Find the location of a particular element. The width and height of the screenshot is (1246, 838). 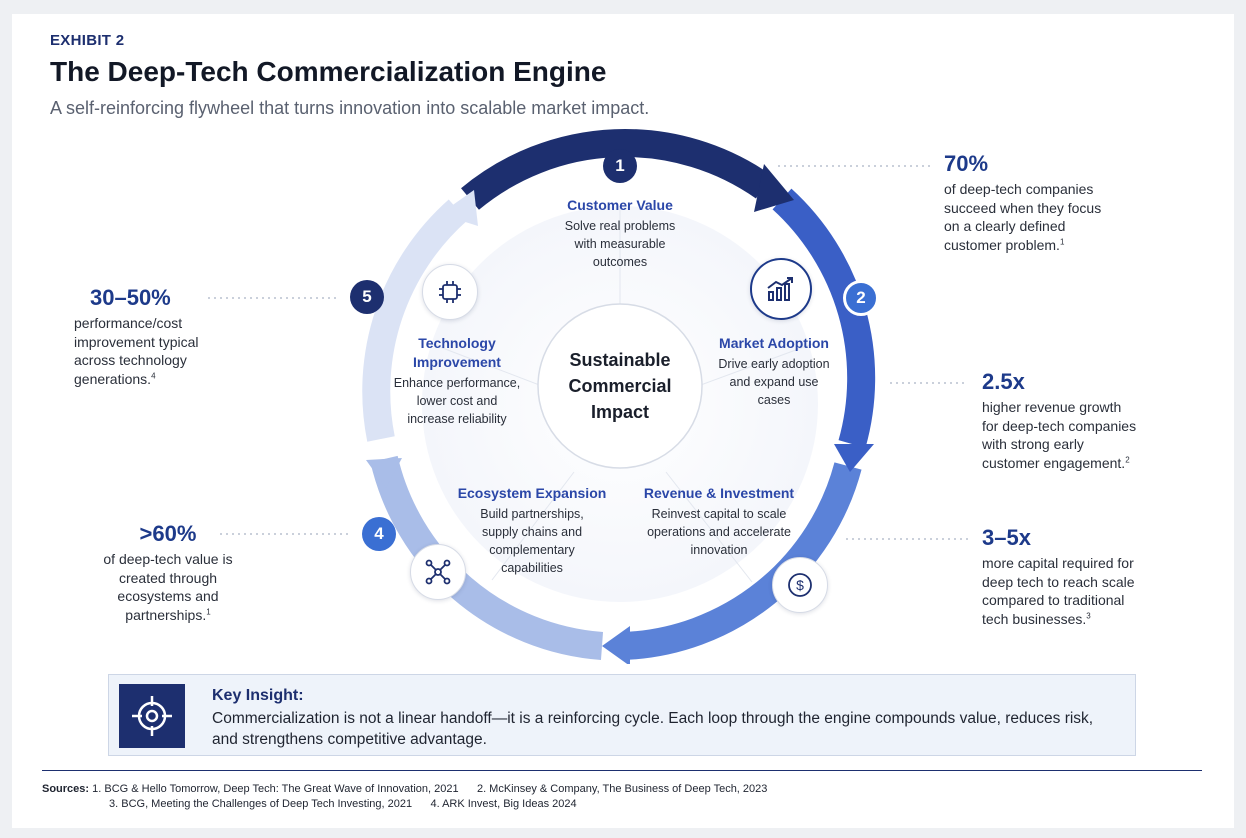

stage-number-2: 2 is located at coordinates (861, 298).